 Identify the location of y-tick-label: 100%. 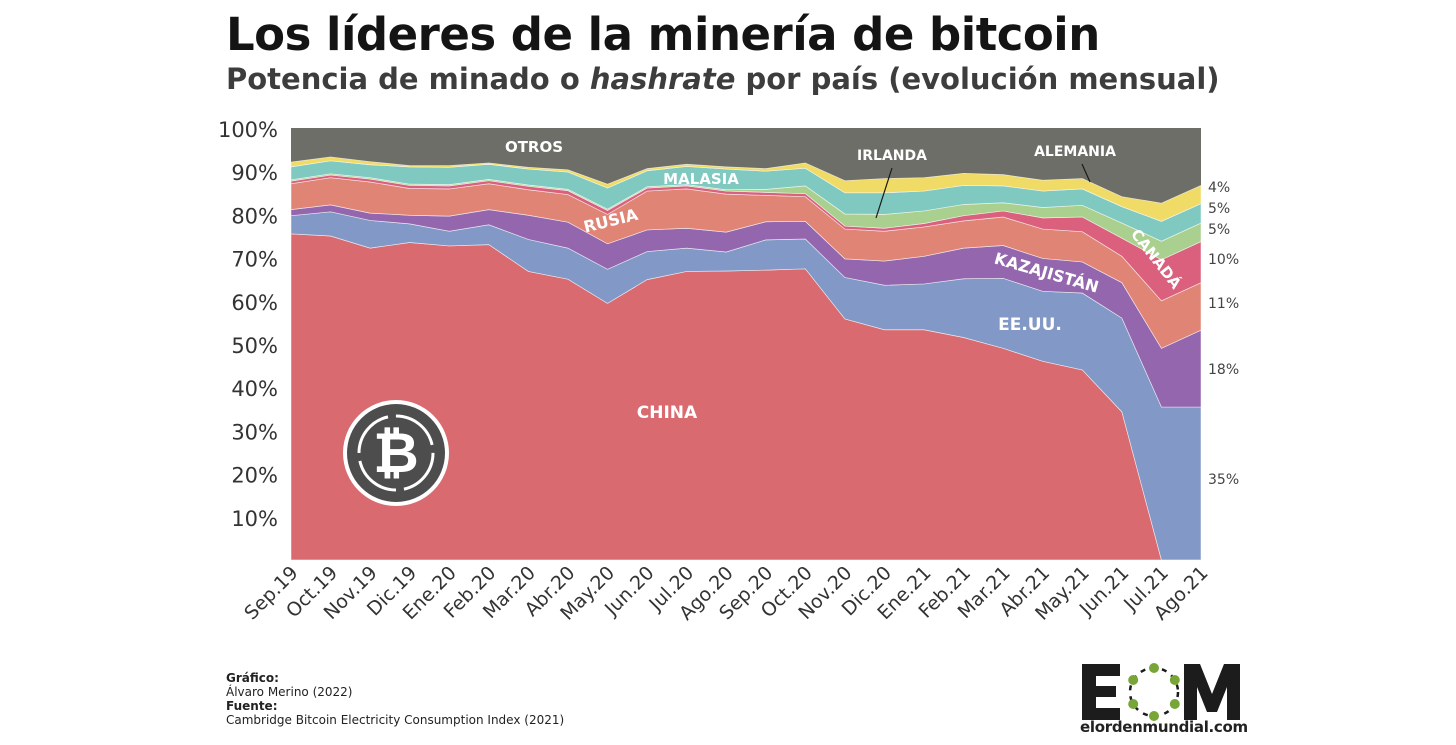
(248, 130).